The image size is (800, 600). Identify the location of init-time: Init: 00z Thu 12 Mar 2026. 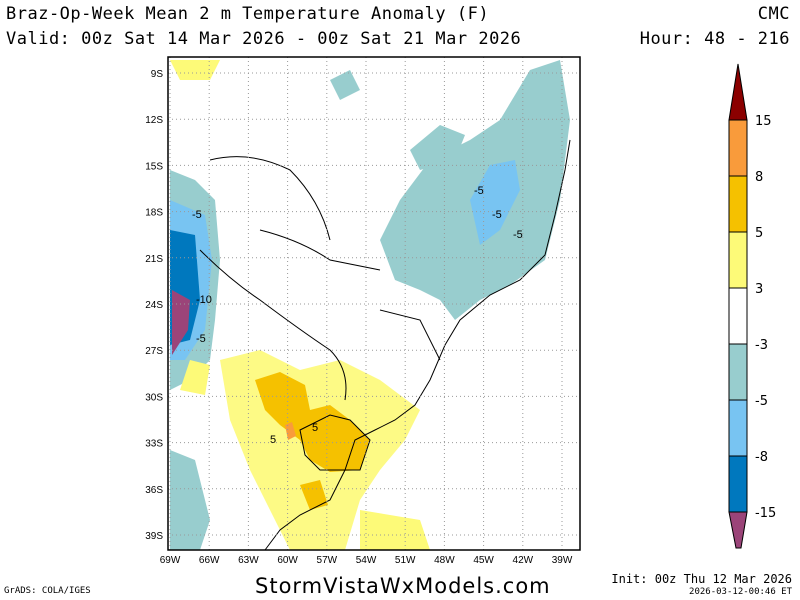
(701, 579).